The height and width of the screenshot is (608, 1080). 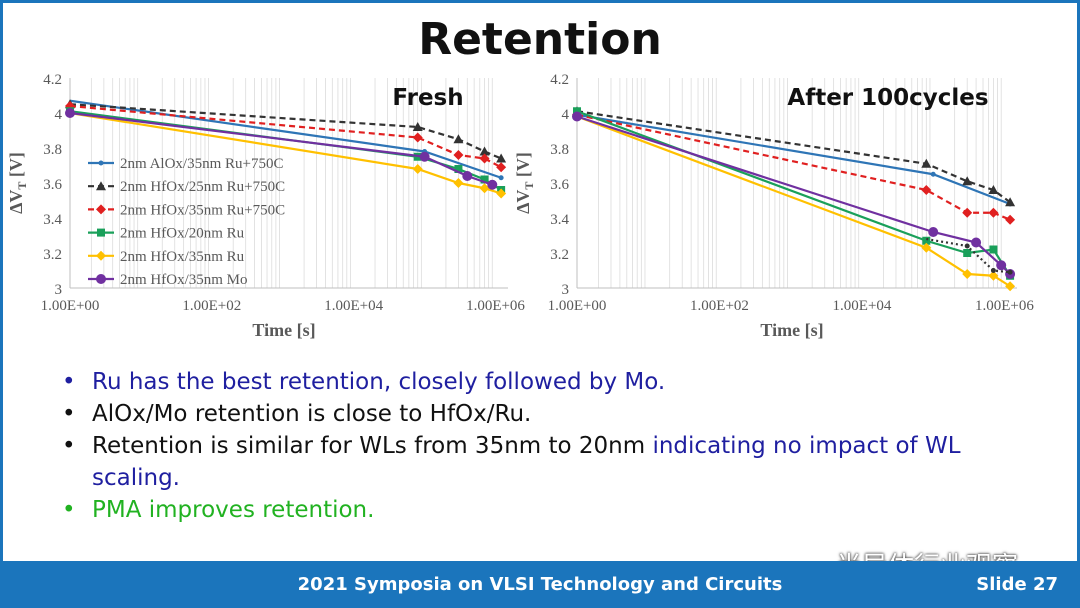 I want to click on frame-left, so click(x=1, y=304).